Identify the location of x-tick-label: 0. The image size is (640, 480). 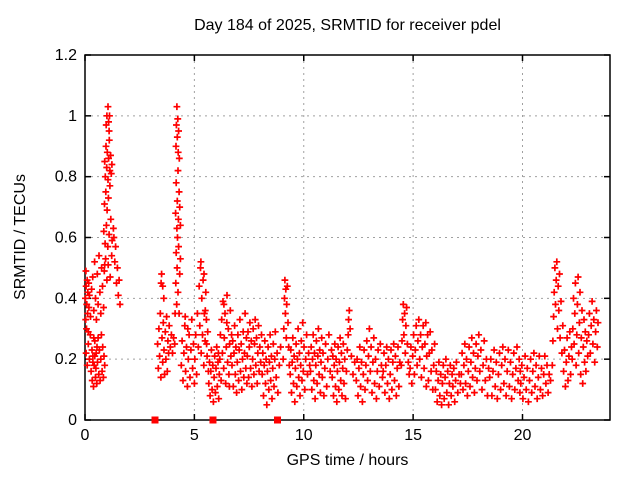
(85, 435).